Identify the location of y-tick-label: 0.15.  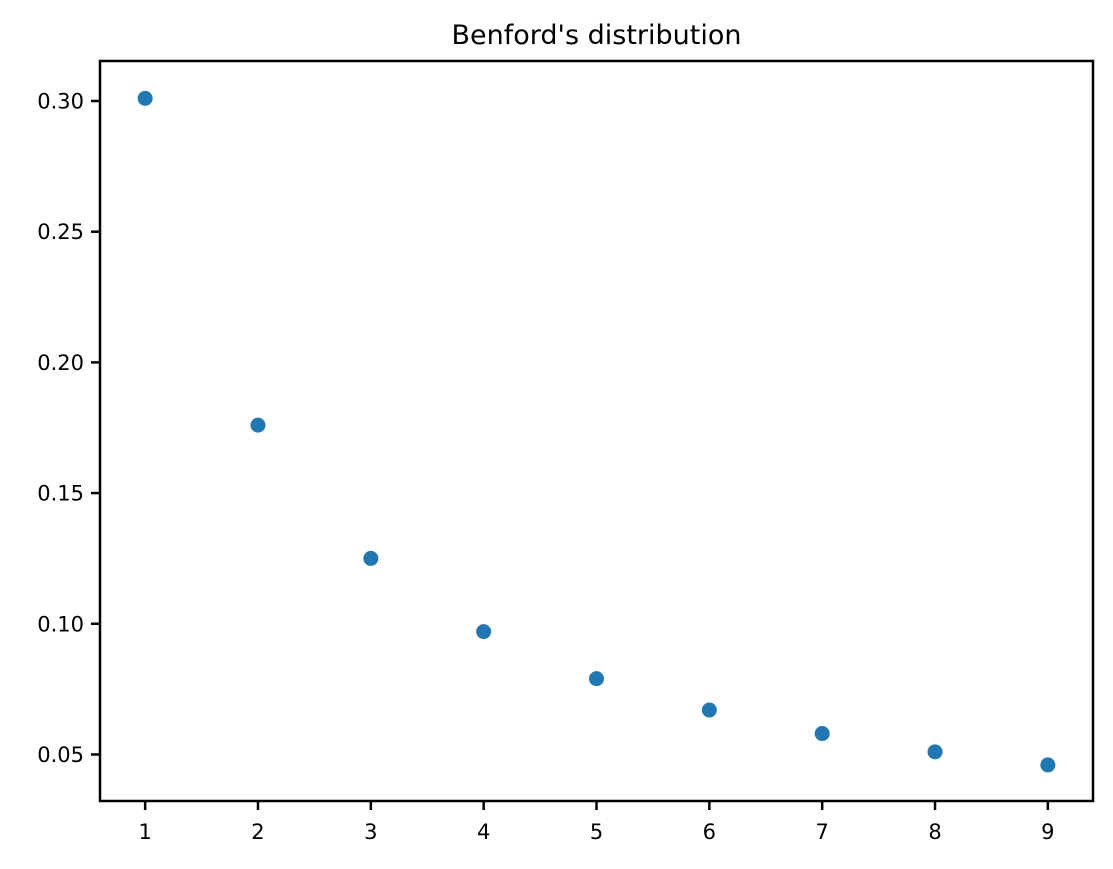
(60, 494).